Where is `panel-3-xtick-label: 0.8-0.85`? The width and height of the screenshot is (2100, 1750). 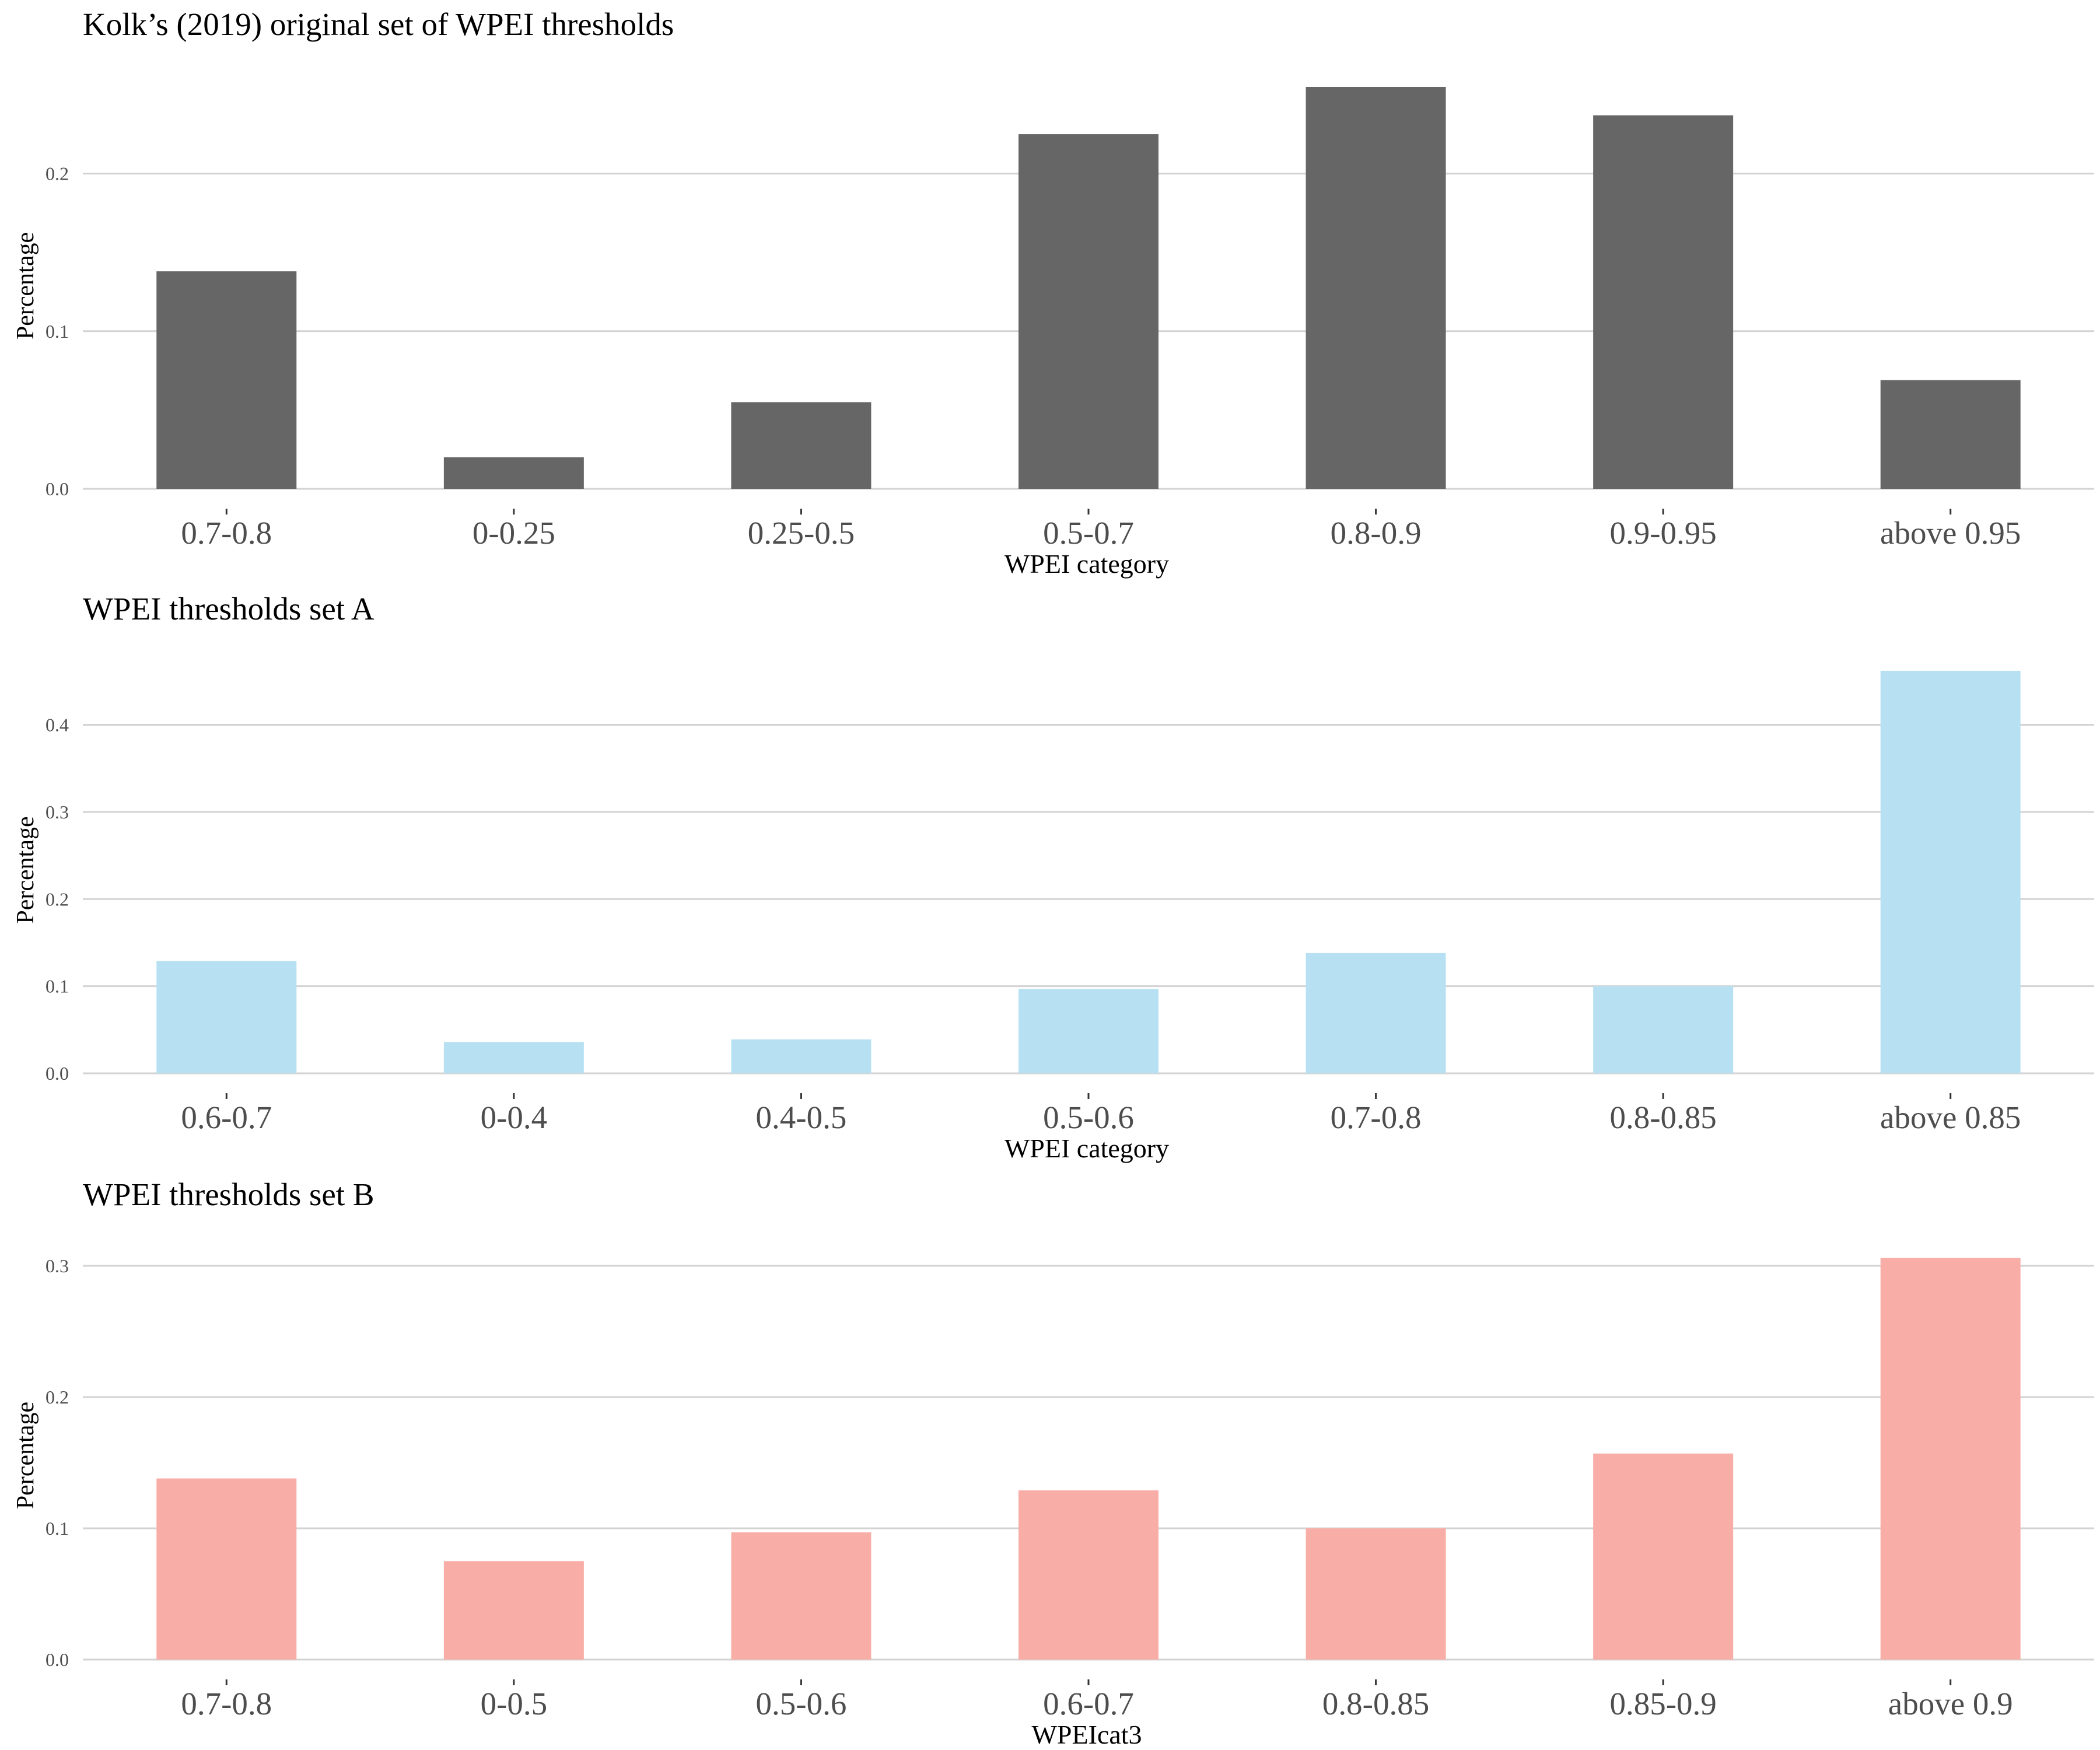 panel-3-xtick-label: 0.8-0.85 is located at coordinates (1375, 1703).